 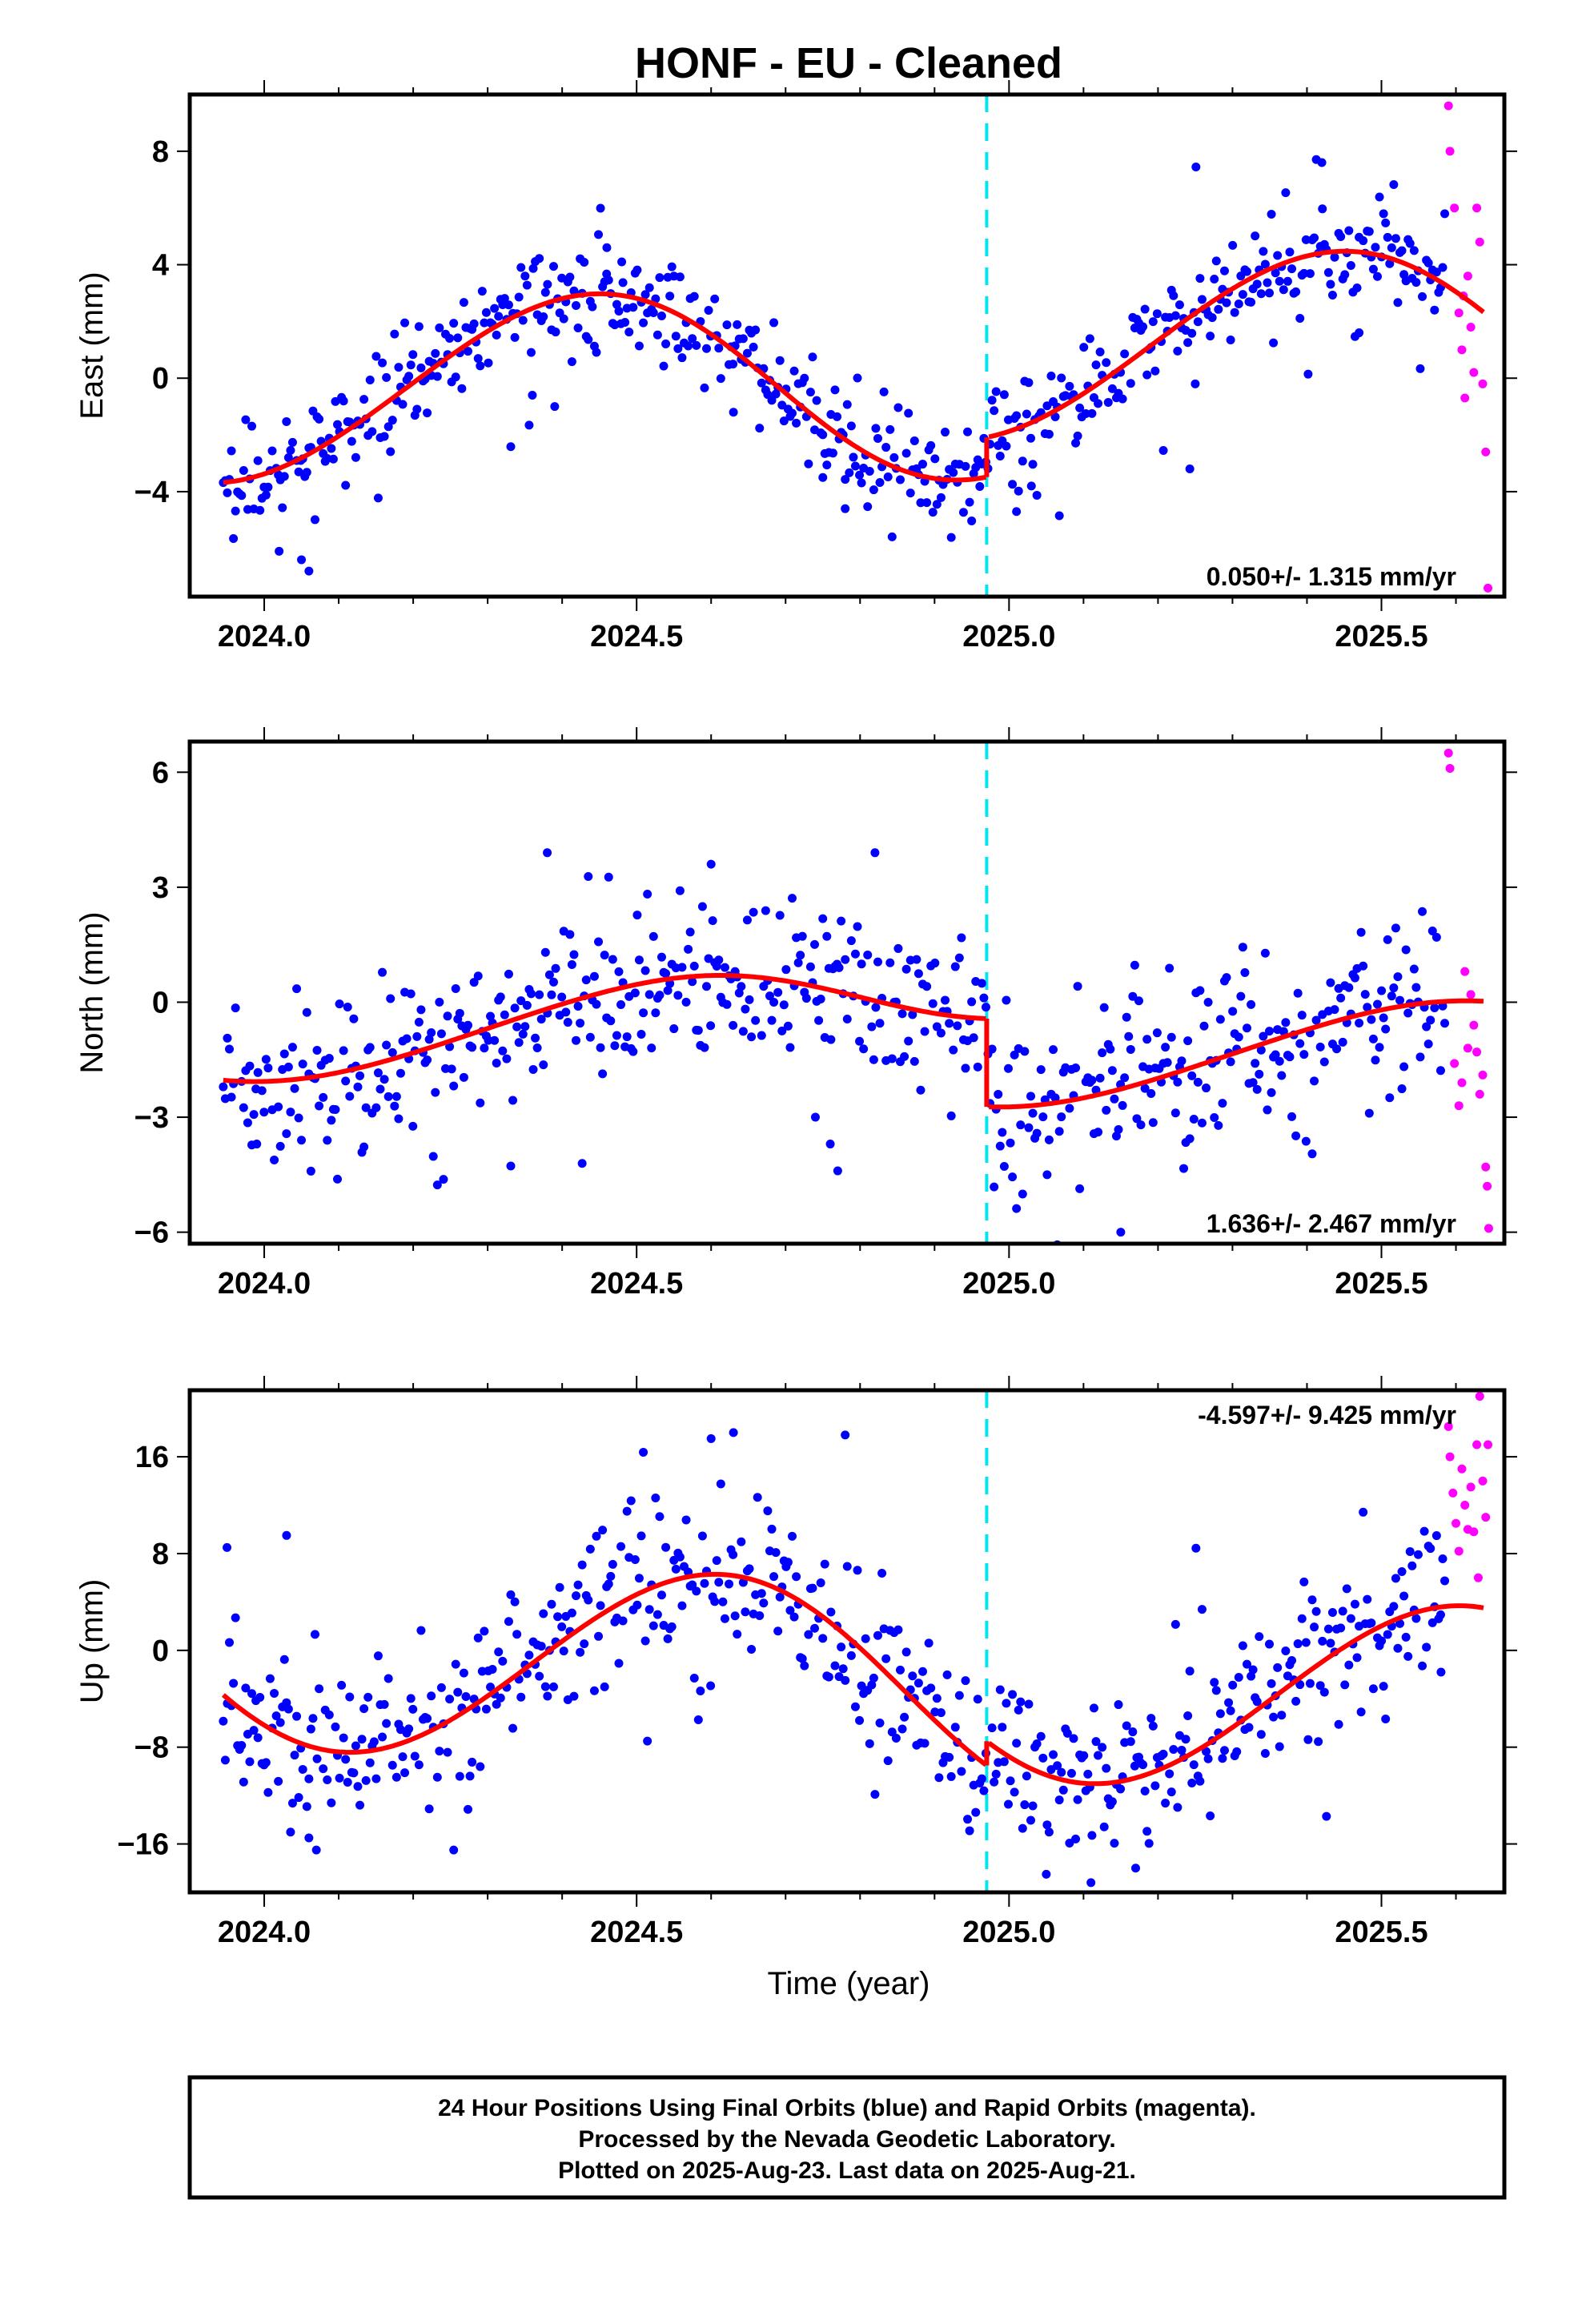 I want to click on east-xtick-label: 2024.0, so click(x=264, y=636).